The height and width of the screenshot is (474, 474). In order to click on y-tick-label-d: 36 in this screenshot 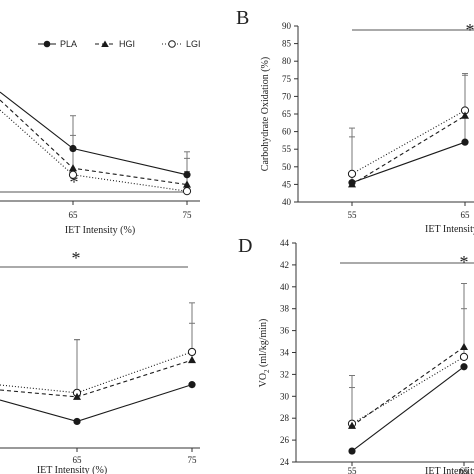, I will do `click(285, 331)`.